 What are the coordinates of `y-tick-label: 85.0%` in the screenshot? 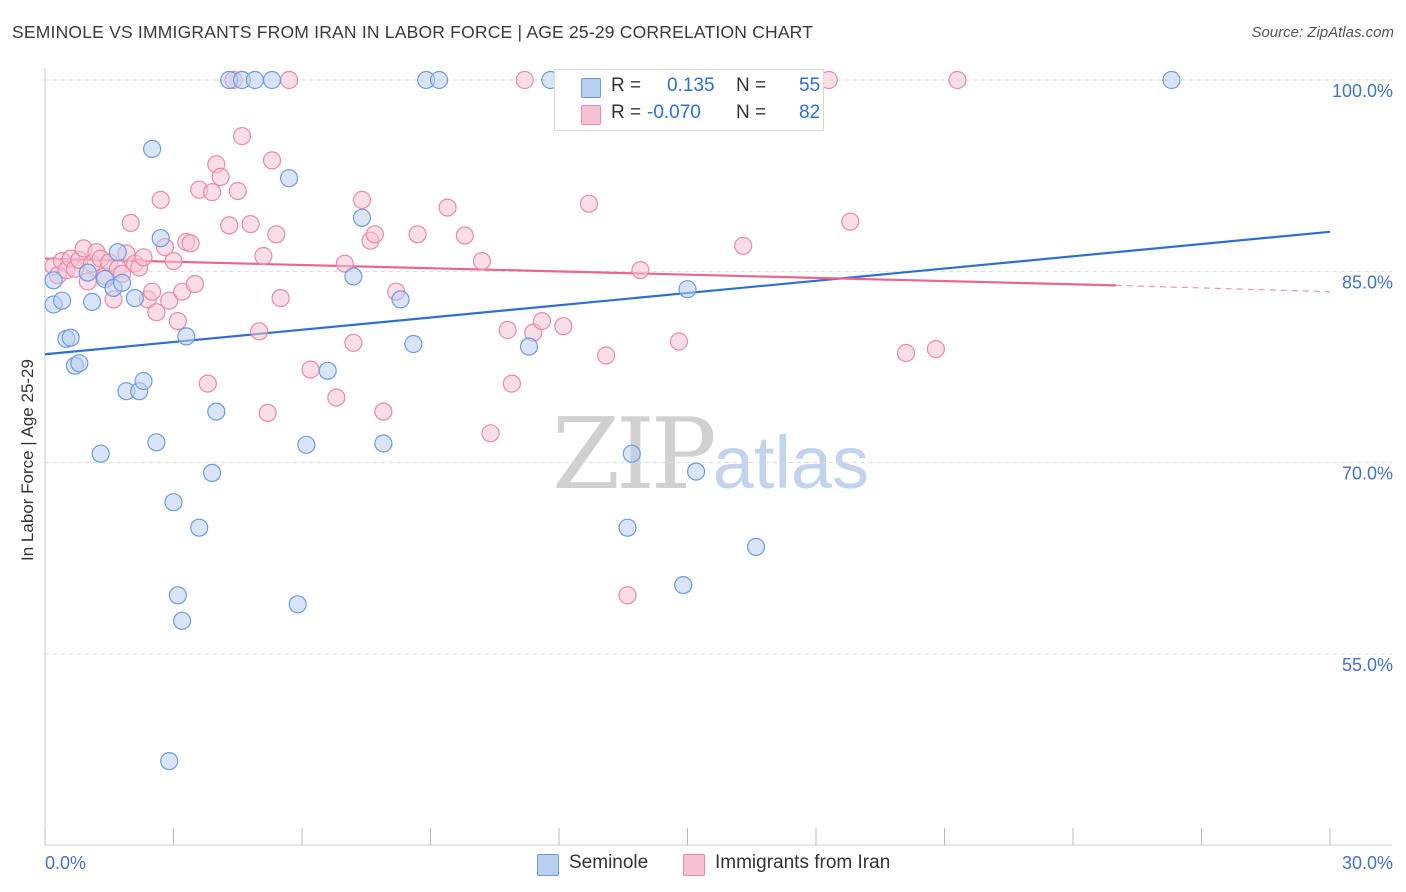 It's located at (1367, 282).